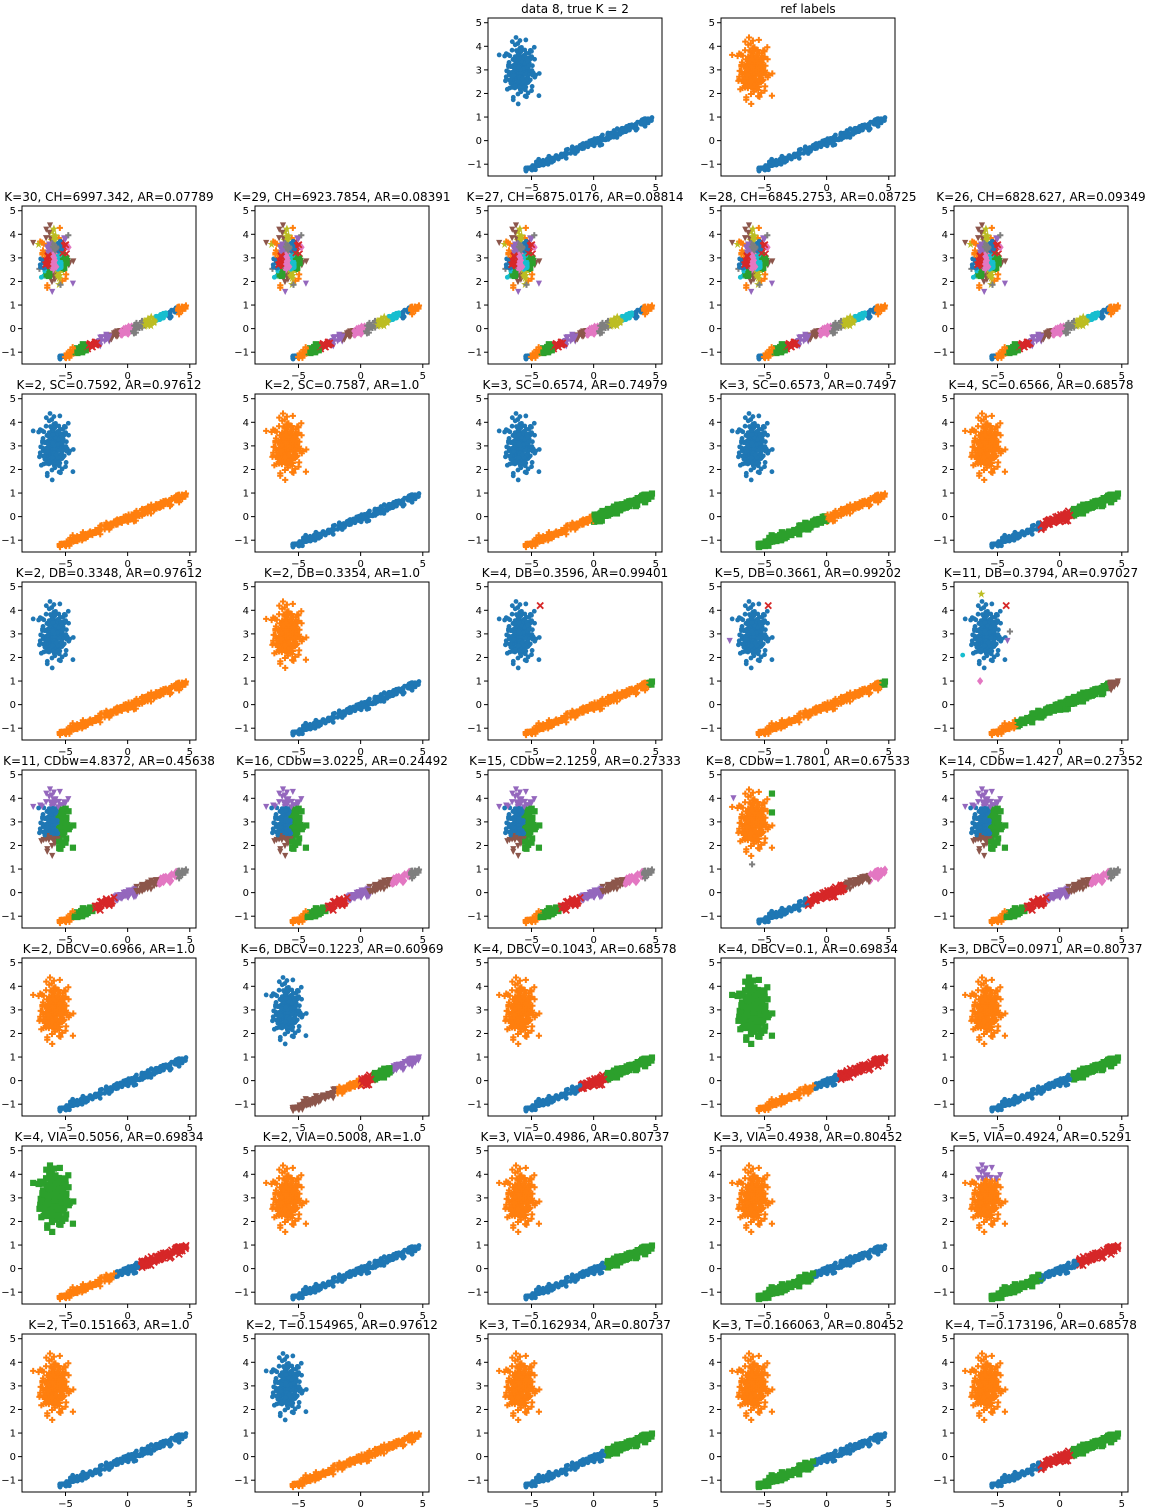 This screenshot has width=1152, height=1512. What do you see at coordinates (575, 9) in the screenshot?
I see `panel-title: data 8, true K = 2` at bounding box center [575, 9].